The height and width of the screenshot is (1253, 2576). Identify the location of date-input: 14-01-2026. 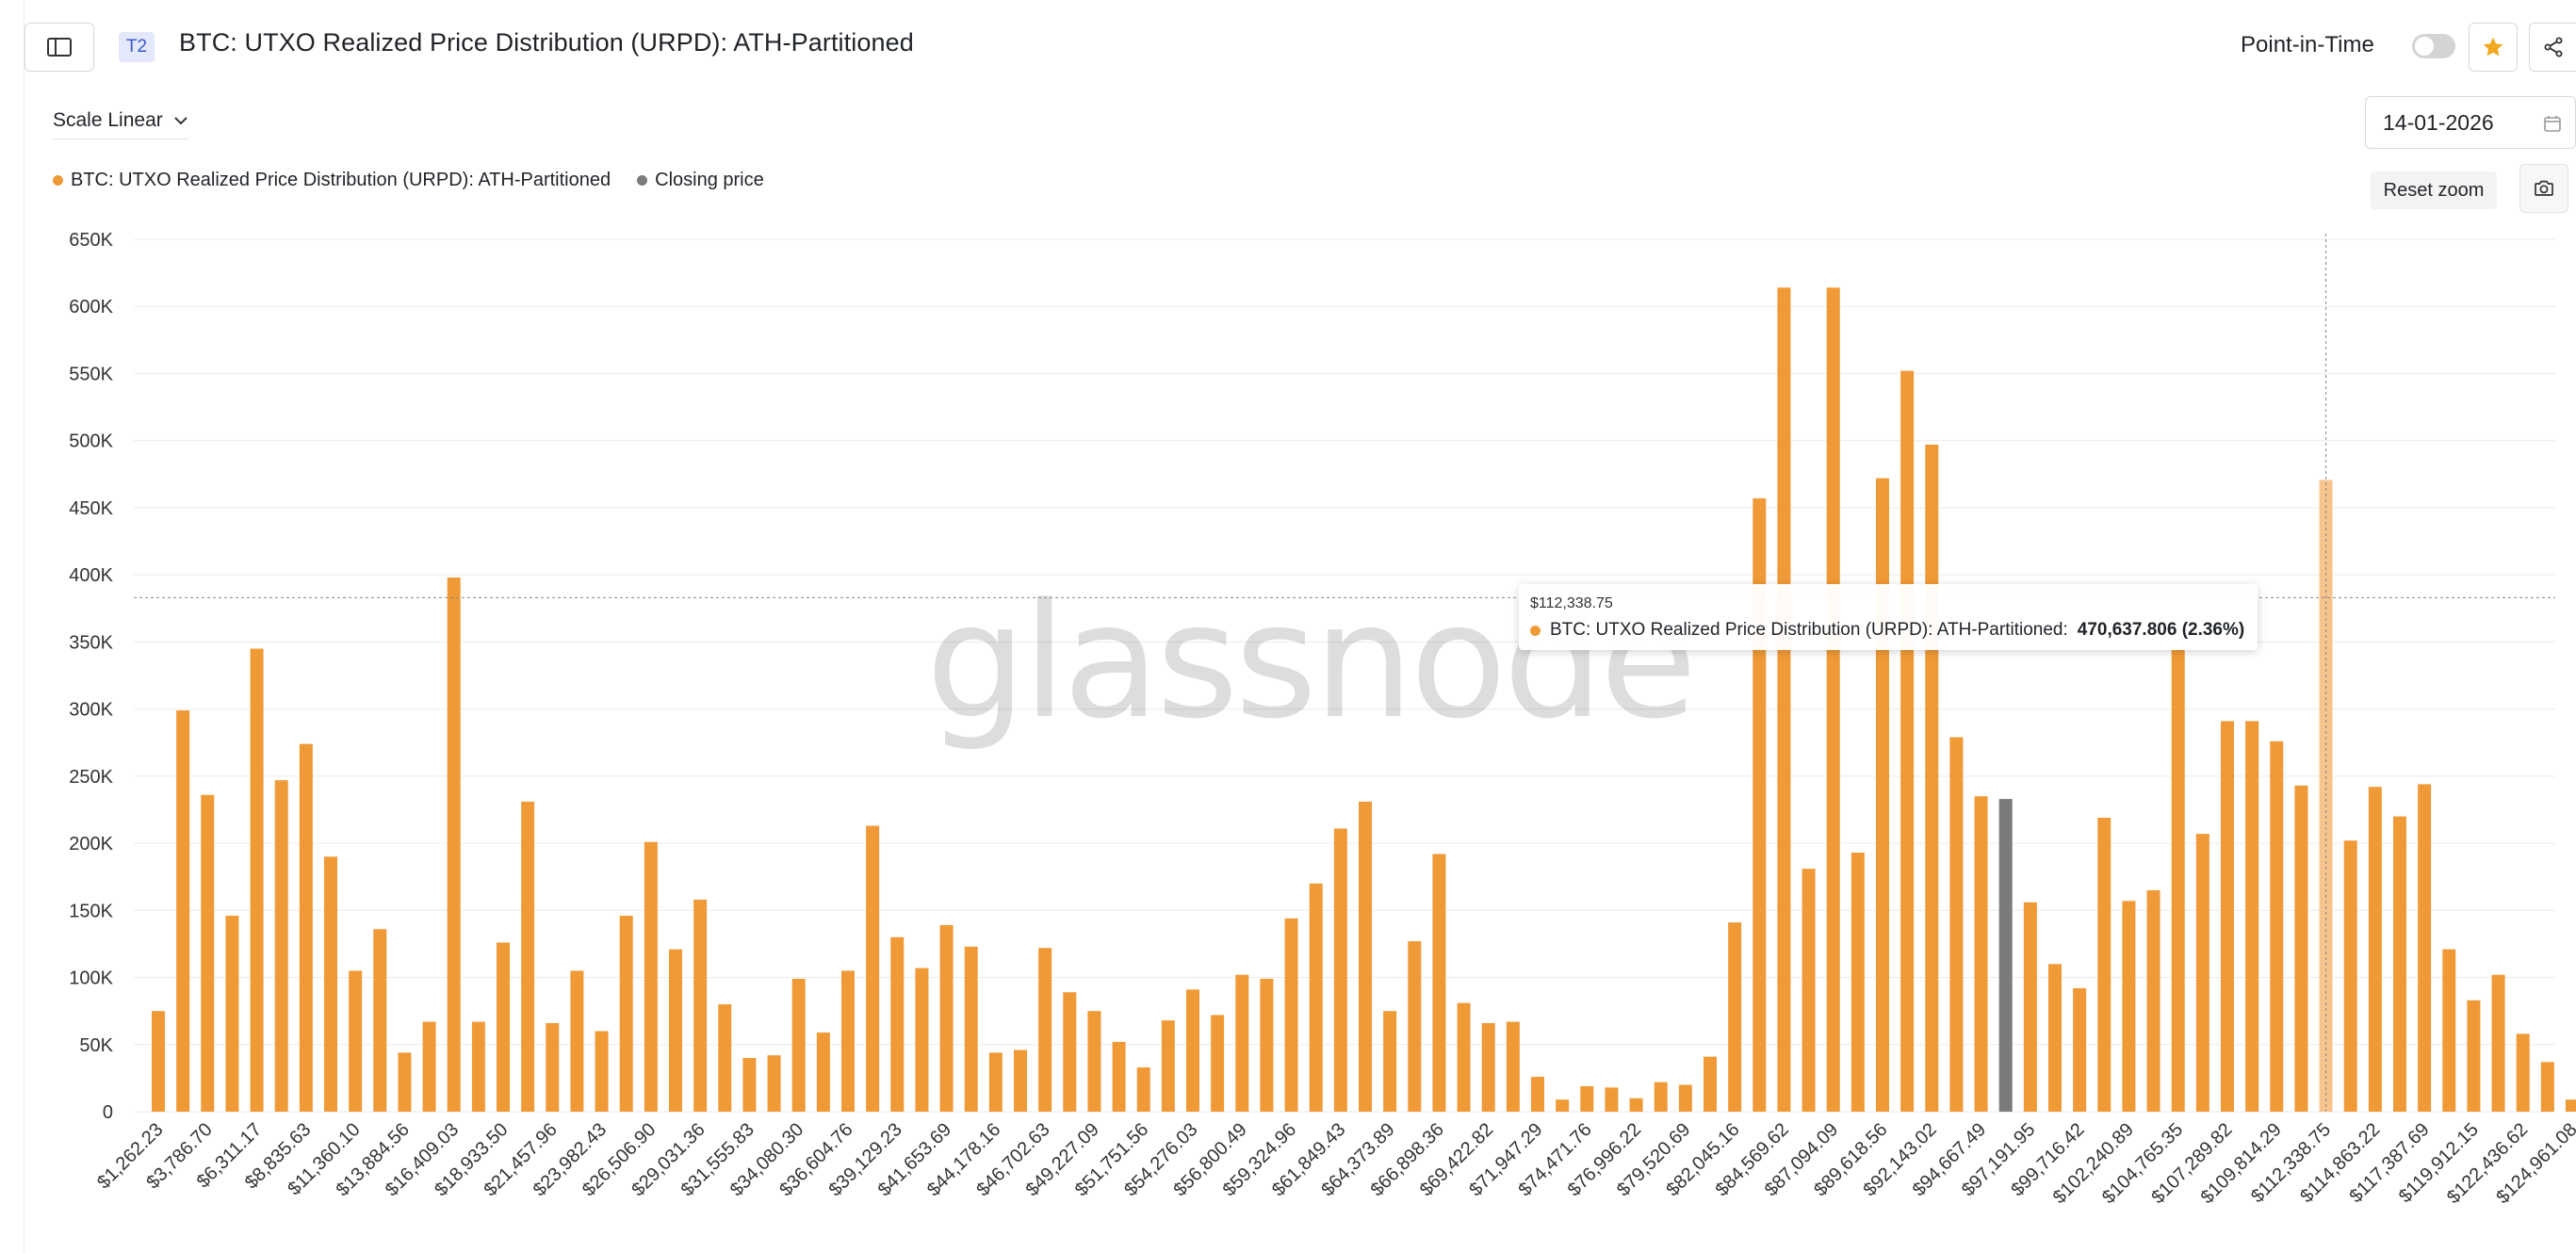
(2470, 123).